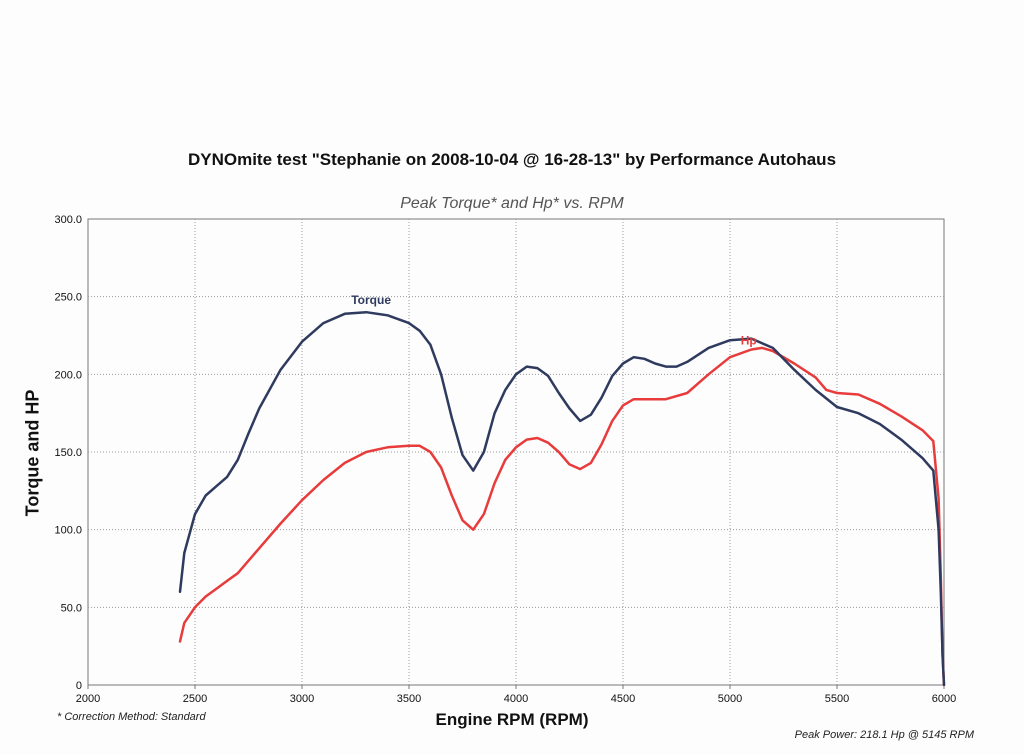  I want to click on y-tick-label: 250.0, so click(68, 298).